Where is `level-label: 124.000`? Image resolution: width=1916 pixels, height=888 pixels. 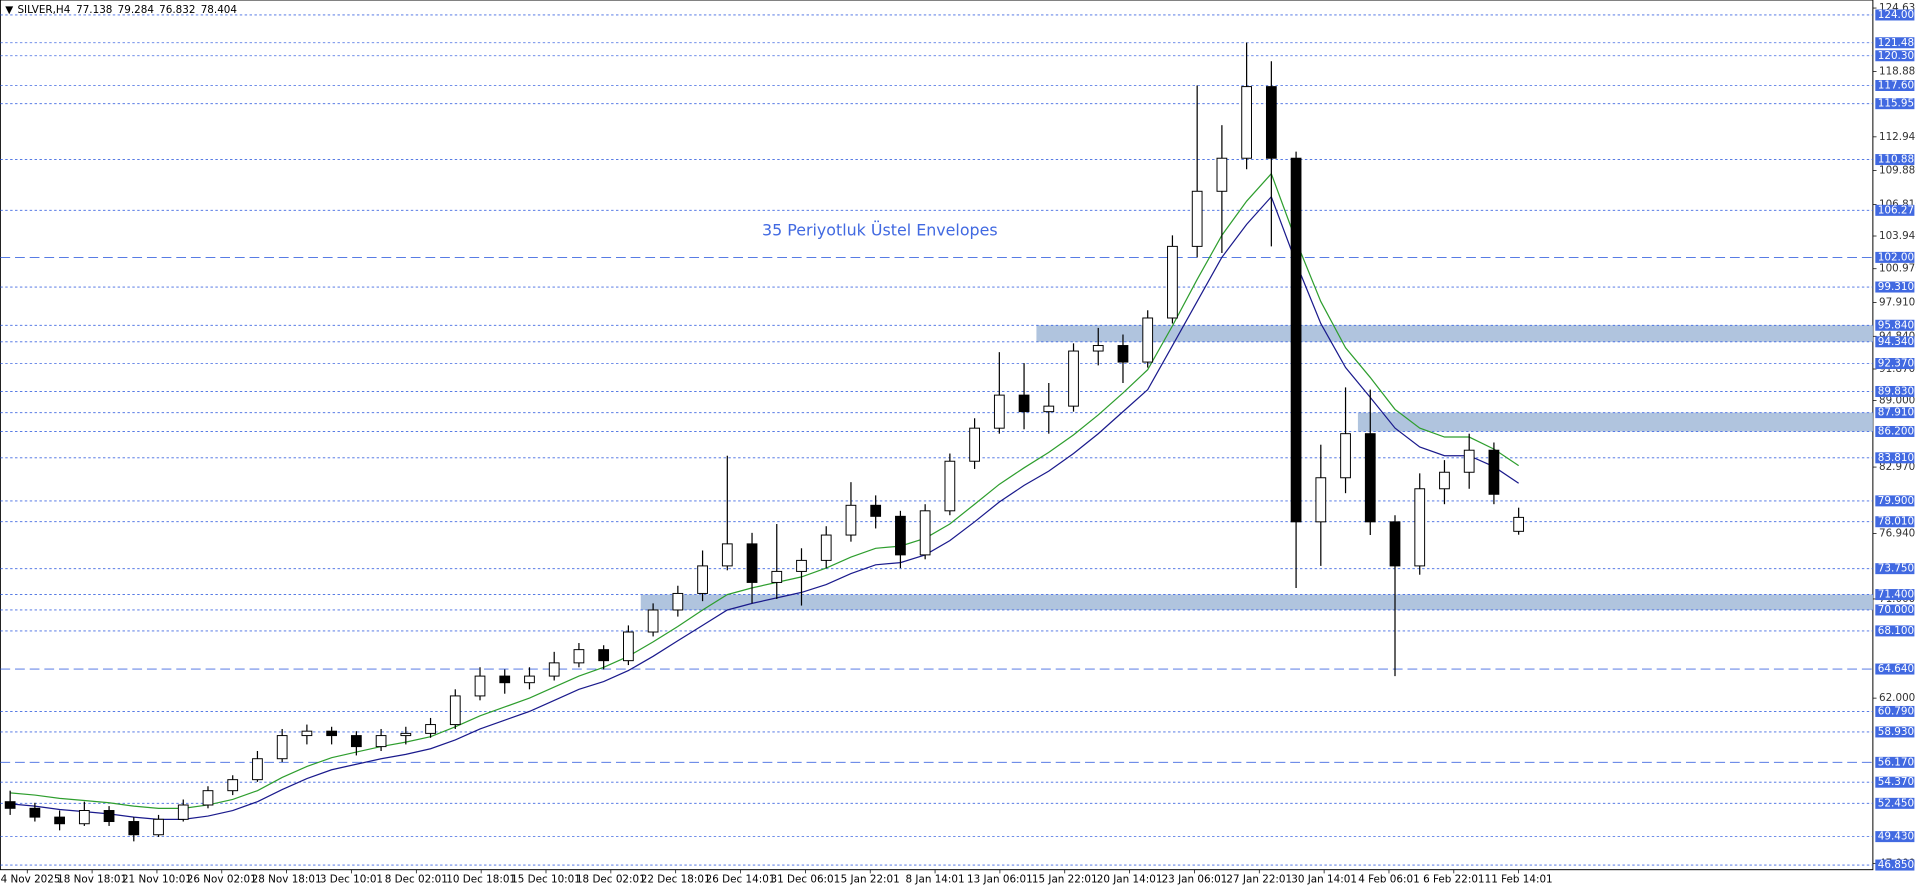
level-label: 124.000 is located at coordinates (1897, 15).